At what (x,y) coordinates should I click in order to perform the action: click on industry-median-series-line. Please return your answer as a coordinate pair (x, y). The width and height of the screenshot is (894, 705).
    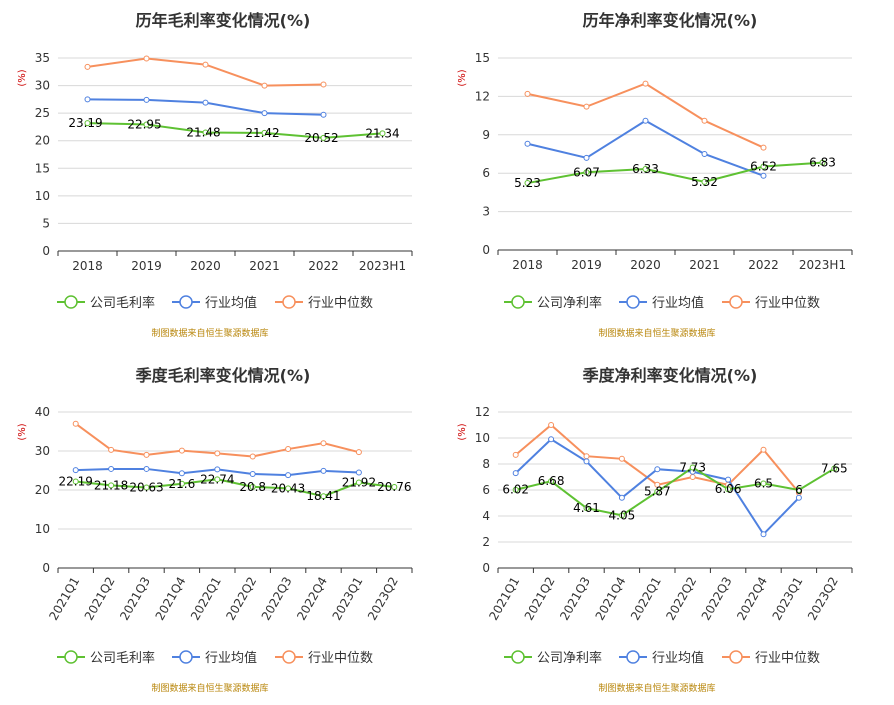
    Looking at the image, I should click on (645, 115).